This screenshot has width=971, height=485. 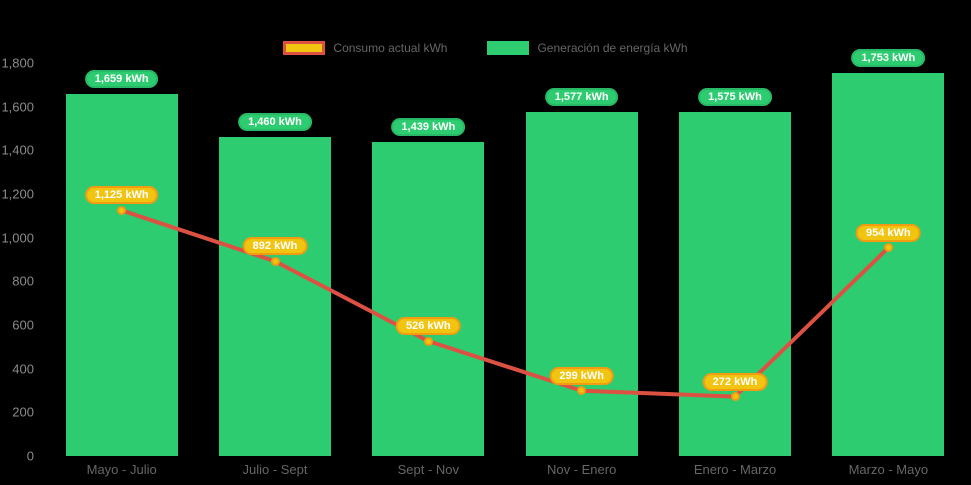 I want to click on bar-value-badge: 1,575 kWh, so click(x=735, y=97).